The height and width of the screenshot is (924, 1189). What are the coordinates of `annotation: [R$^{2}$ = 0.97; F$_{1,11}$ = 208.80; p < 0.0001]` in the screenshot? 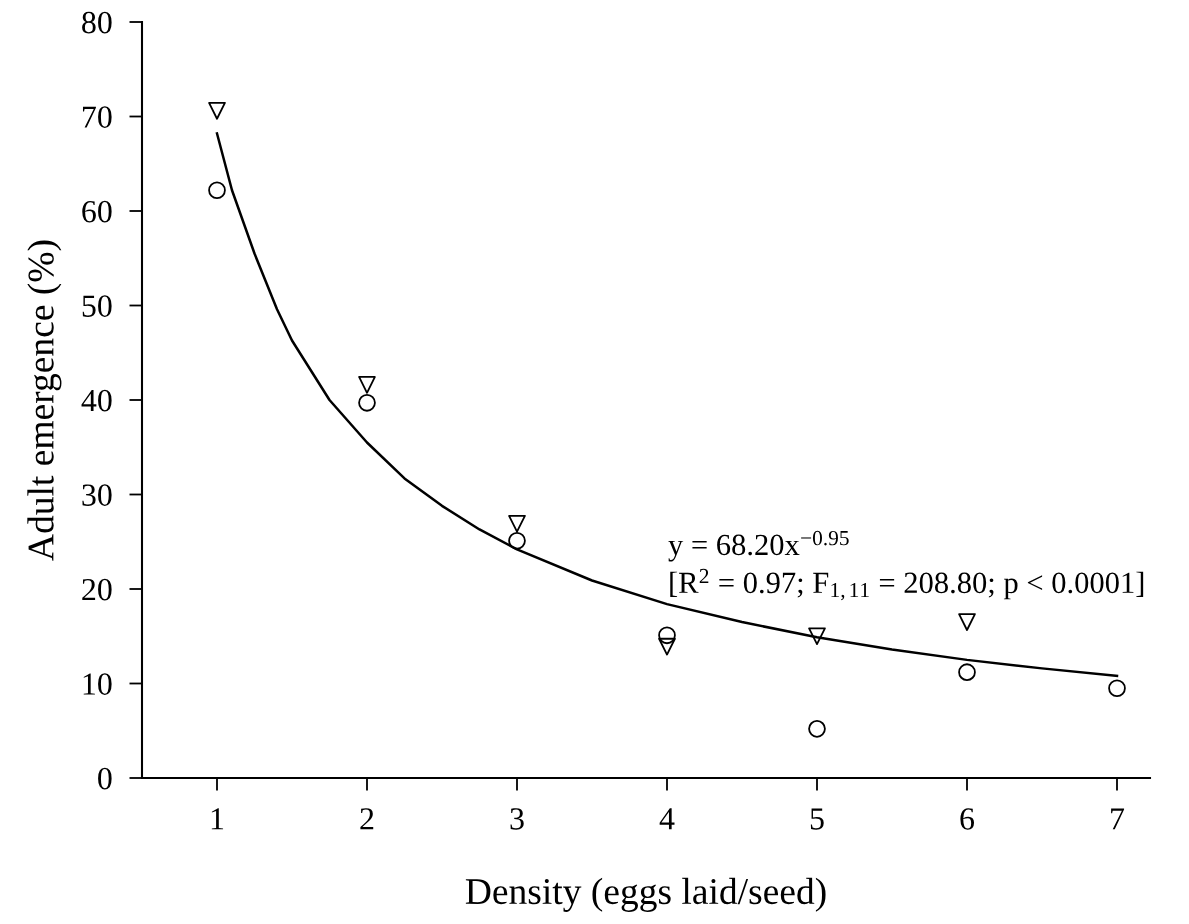 It's located at (907, 584).